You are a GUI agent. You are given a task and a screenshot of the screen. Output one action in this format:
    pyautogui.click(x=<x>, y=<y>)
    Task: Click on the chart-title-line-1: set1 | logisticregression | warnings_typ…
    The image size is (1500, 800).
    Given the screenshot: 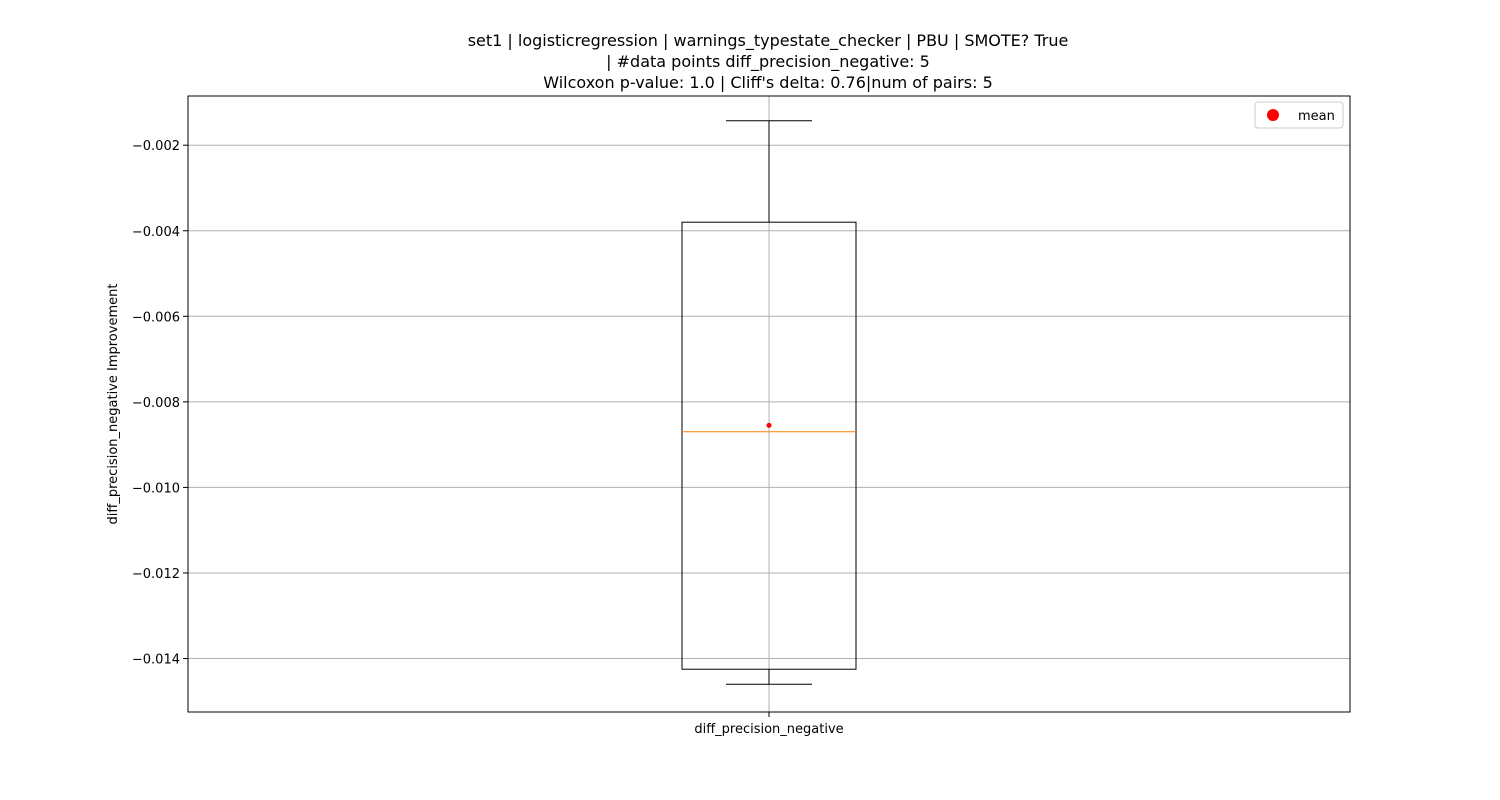 What is the action you would take?
    pyautogui.click(x=768, y=41)
    